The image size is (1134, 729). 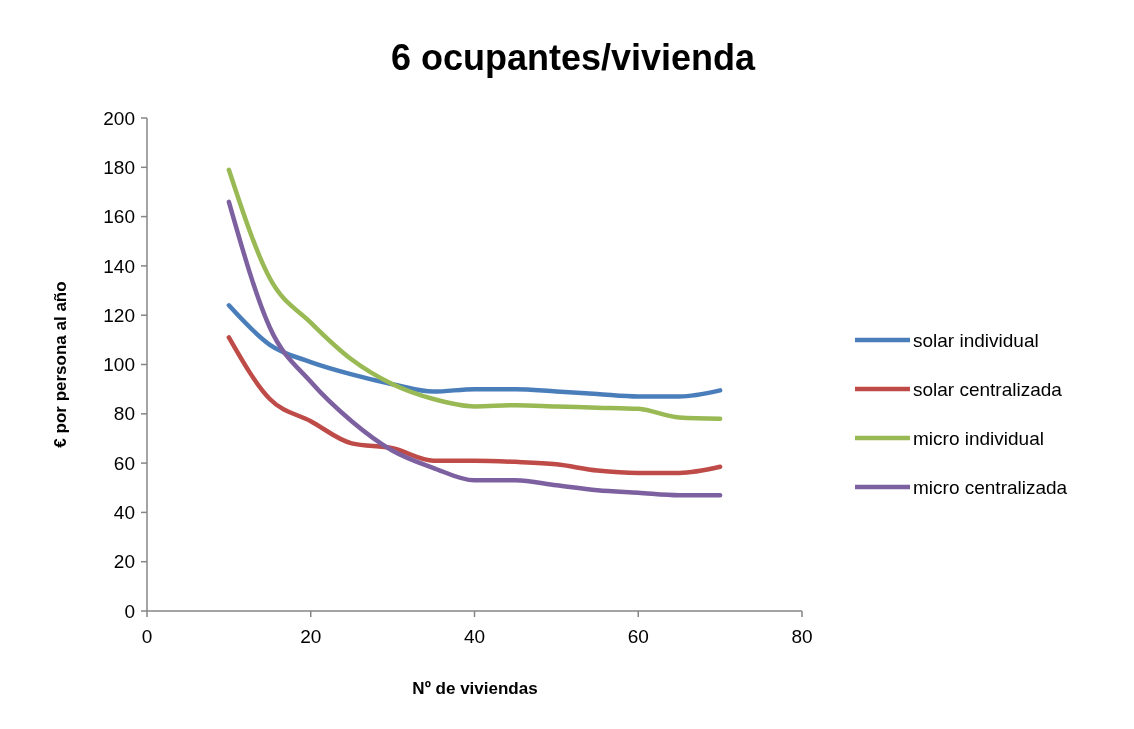 What do you see at coordinates (311, 636) in the screenshot?
I see `x-tick-label: 20` at bounding box center [311, 636].